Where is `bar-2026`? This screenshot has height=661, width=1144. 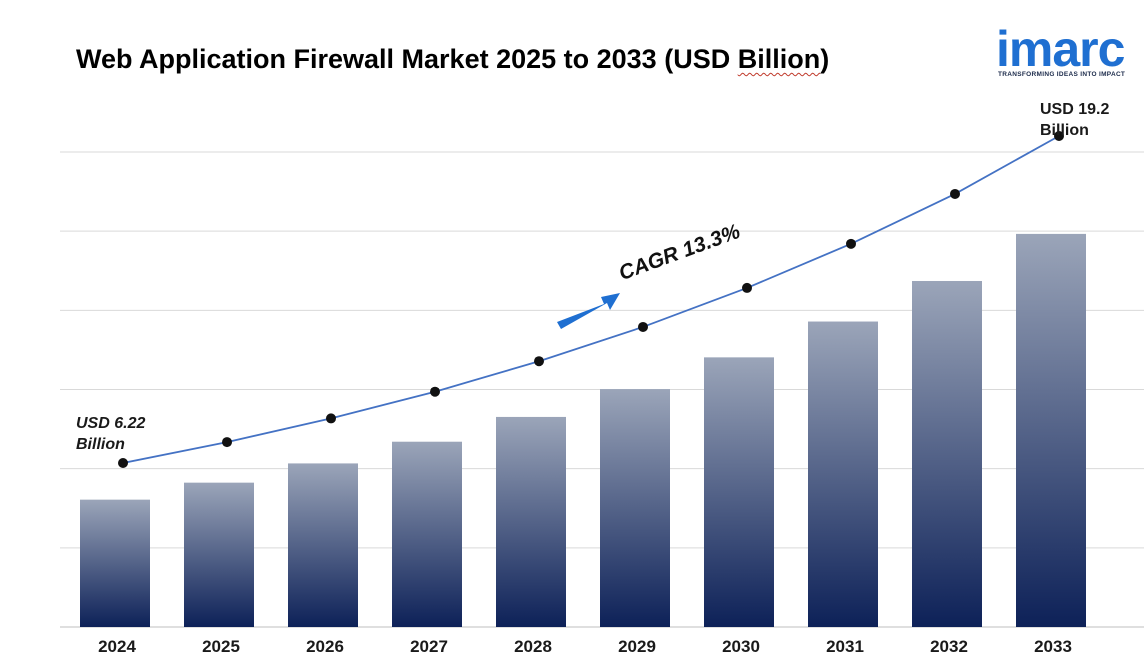 bar-2026 is located at coordinates (323, 545).